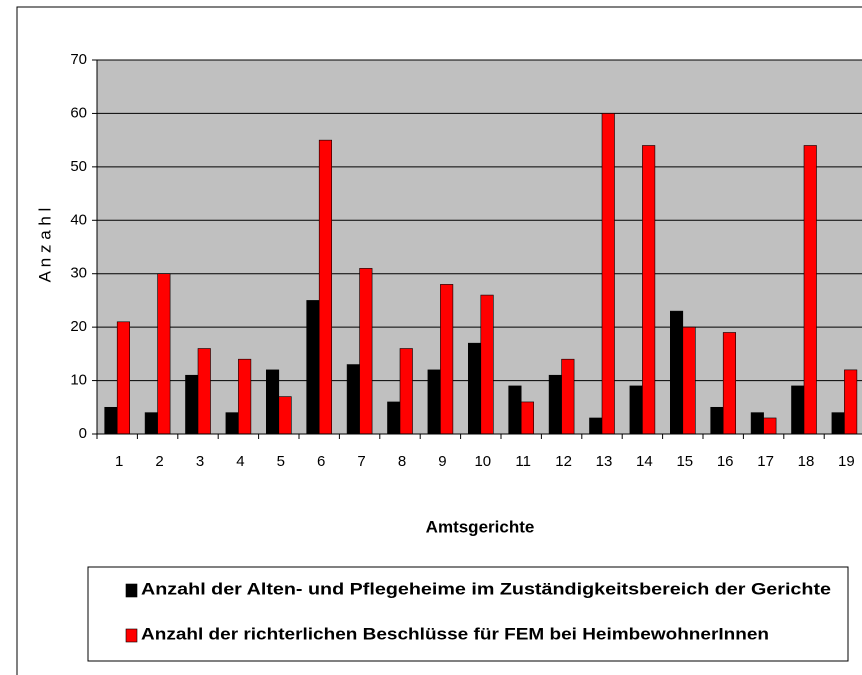  Describe the element at coordinates (402, 461) in the screenshot. I see `x-tick-label: 8` at that location.